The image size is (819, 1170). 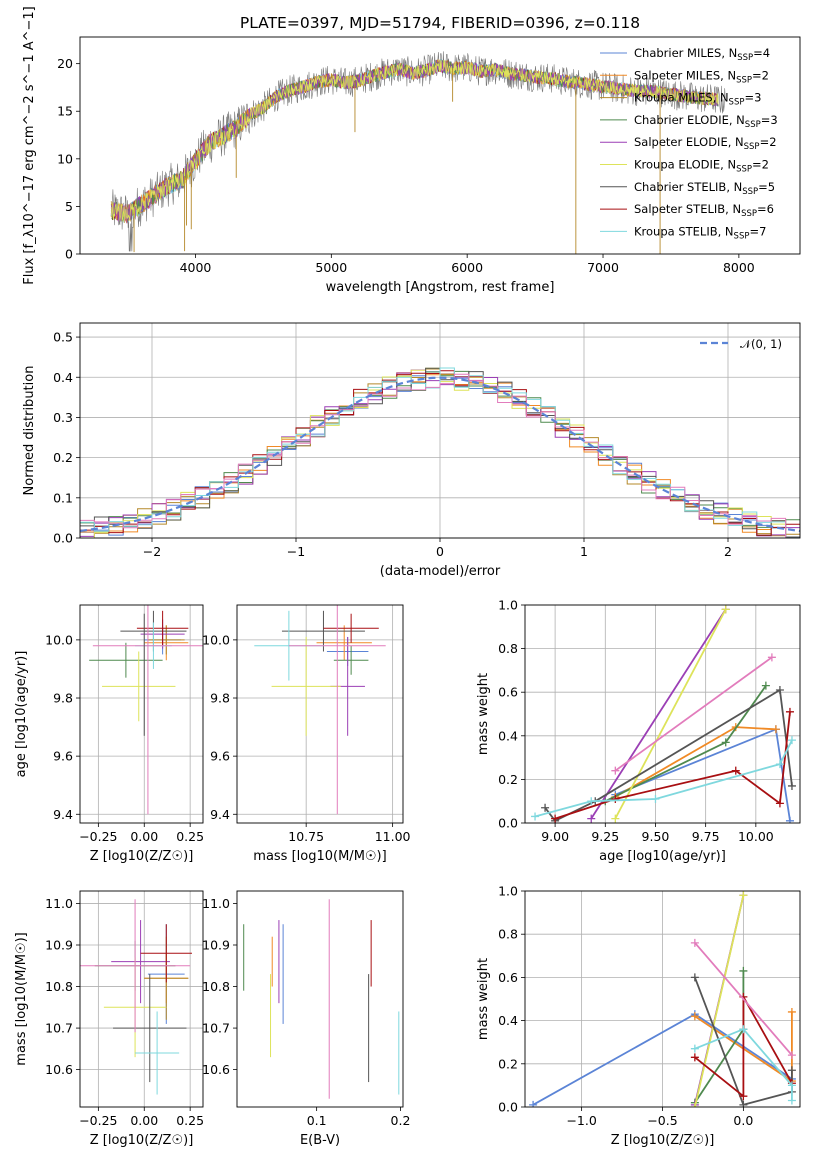 What do you see at coordinates (21, 998) in the screenshot?
I see `y-axis-label: mass [log10(M/M☉)]` at bounding box center [21, 998].